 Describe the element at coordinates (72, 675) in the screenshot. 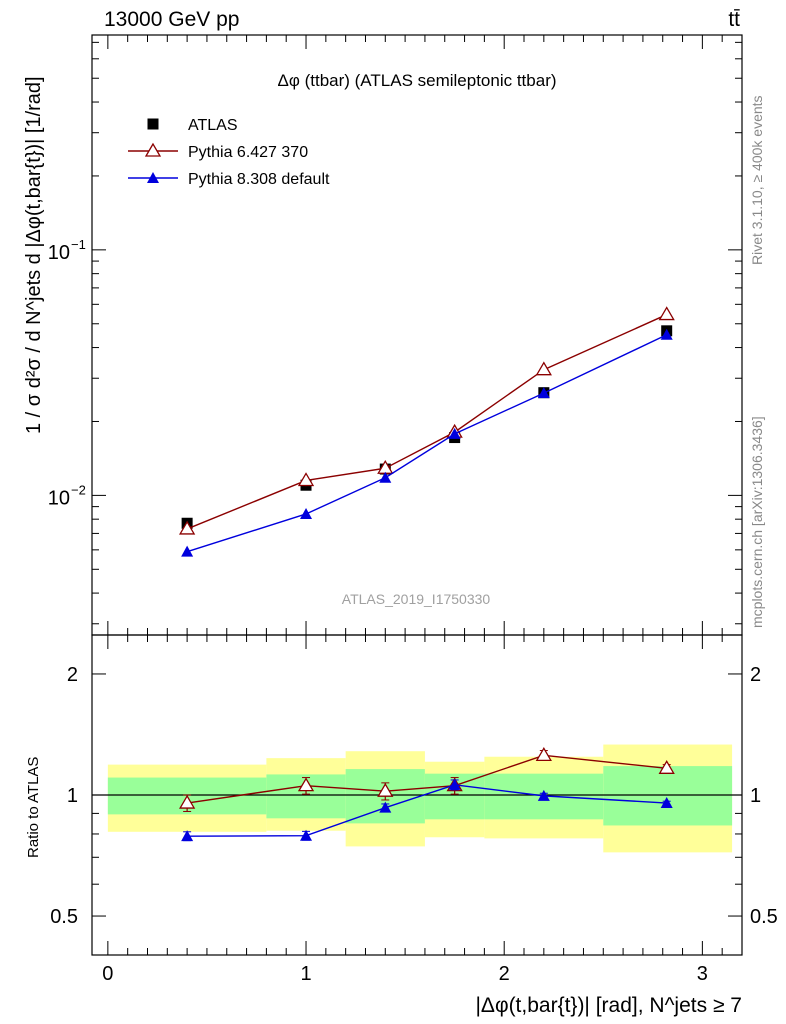

I see `ratio-y-tick-label-left: 2` at that location.